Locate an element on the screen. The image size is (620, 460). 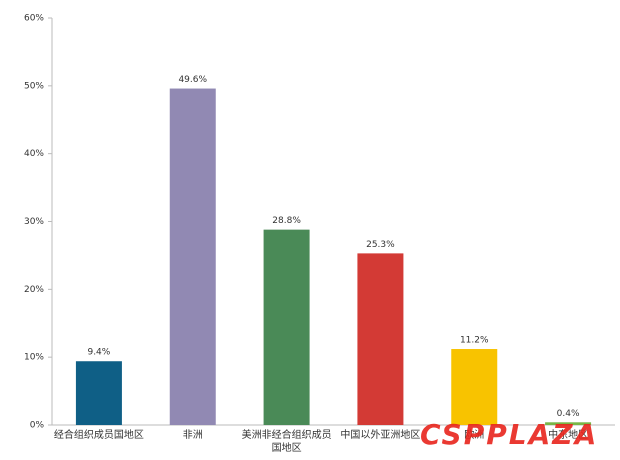
x-tick-label-box: 欧洲 is located at coordinates (474, 435).